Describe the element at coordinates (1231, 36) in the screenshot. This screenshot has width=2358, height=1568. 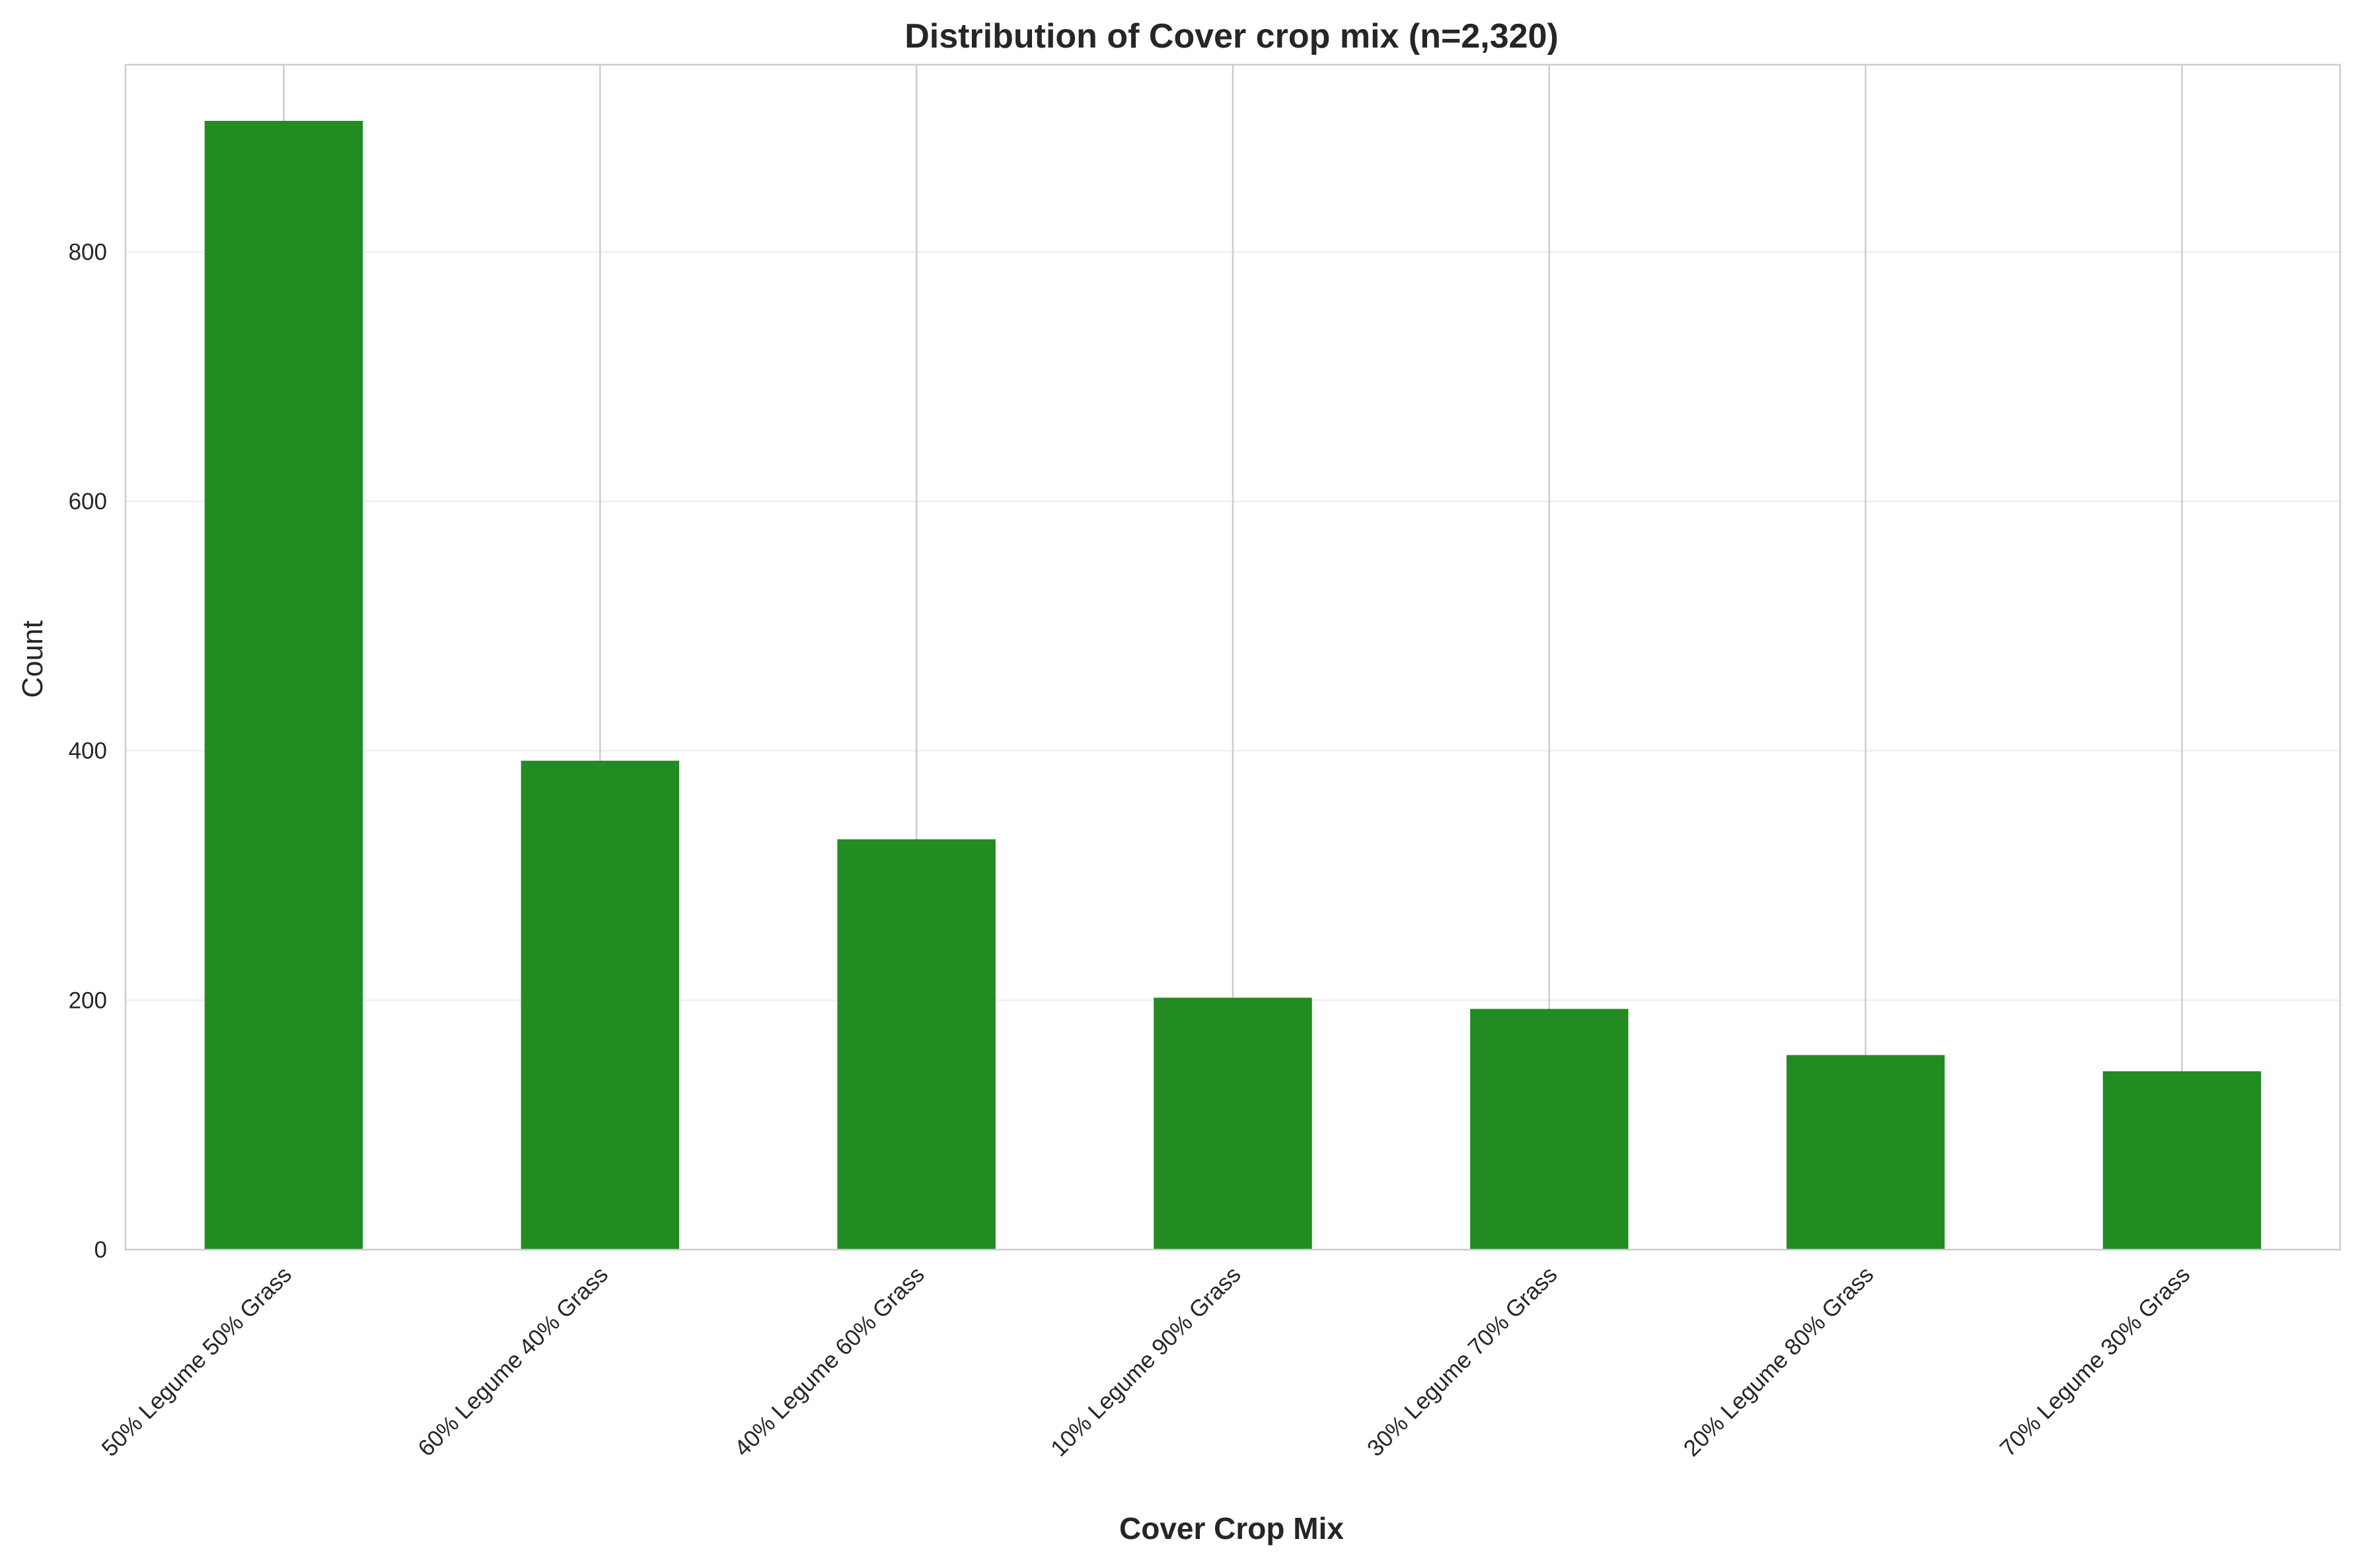
I see `chart-title: Distribution of Cover crop mix (n=2,320)` at that location.